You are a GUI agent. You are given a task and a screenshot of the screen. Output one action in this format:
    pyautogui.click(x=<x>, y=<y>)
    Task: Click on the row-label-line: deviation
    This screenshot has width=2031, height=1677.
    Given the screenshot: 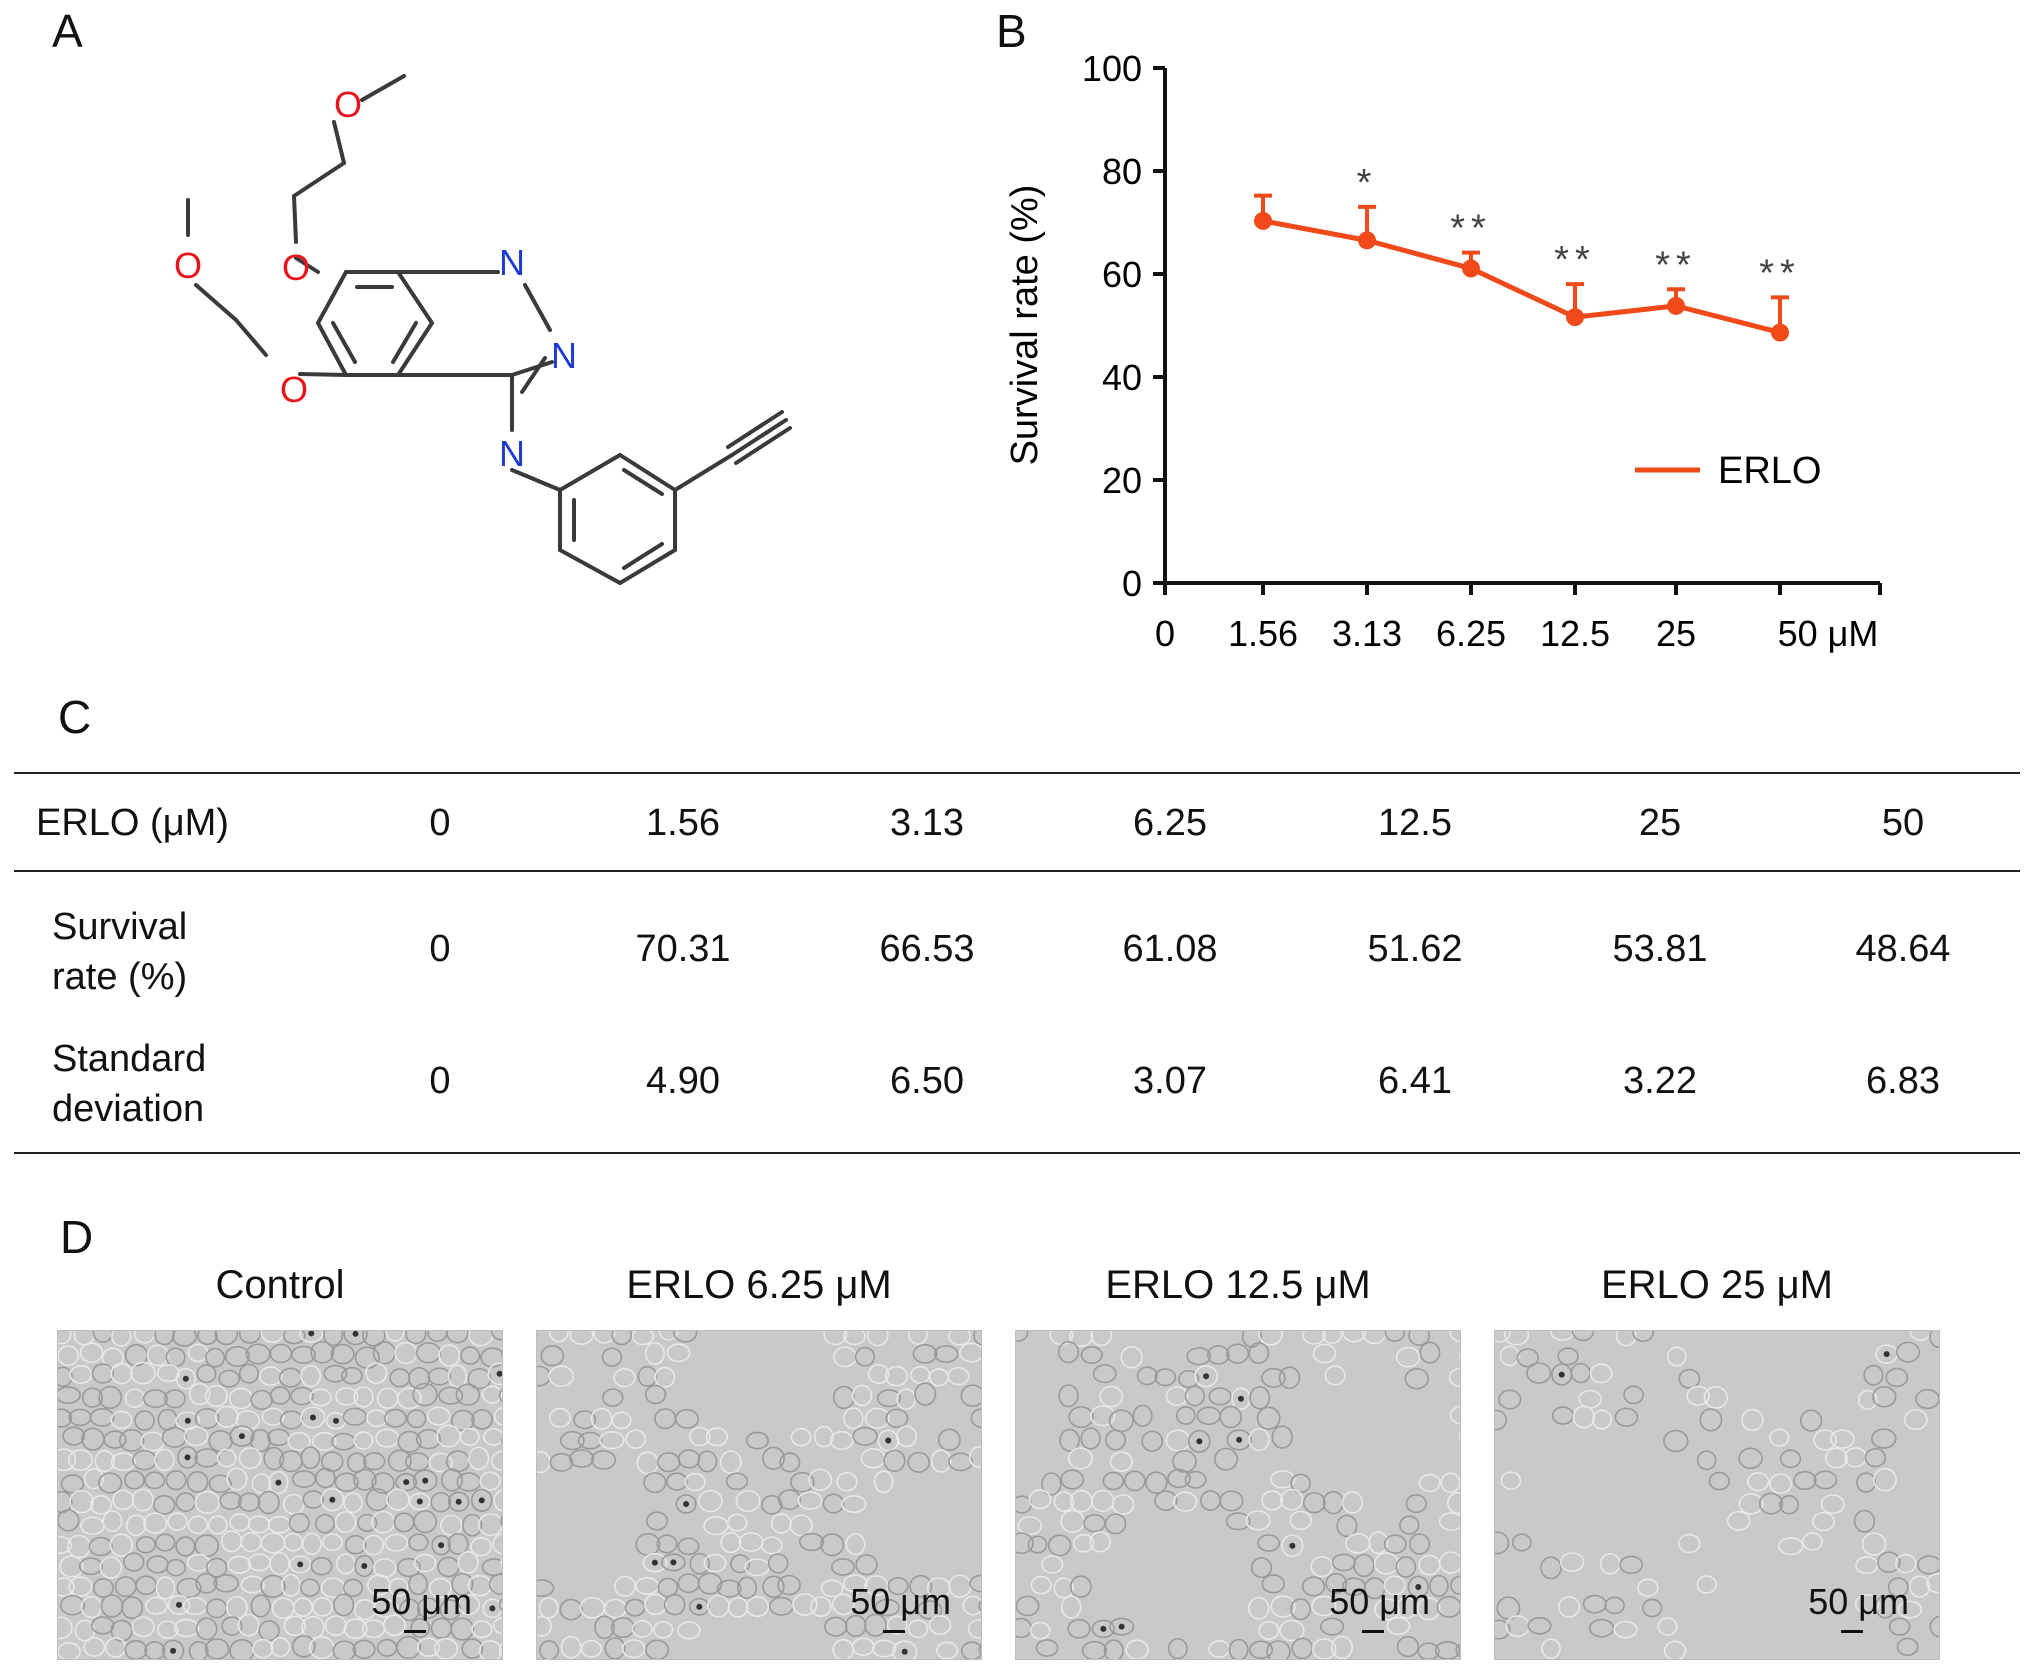 What is the action you would take?
    pyautogui.click(x=128, y=1109)
    